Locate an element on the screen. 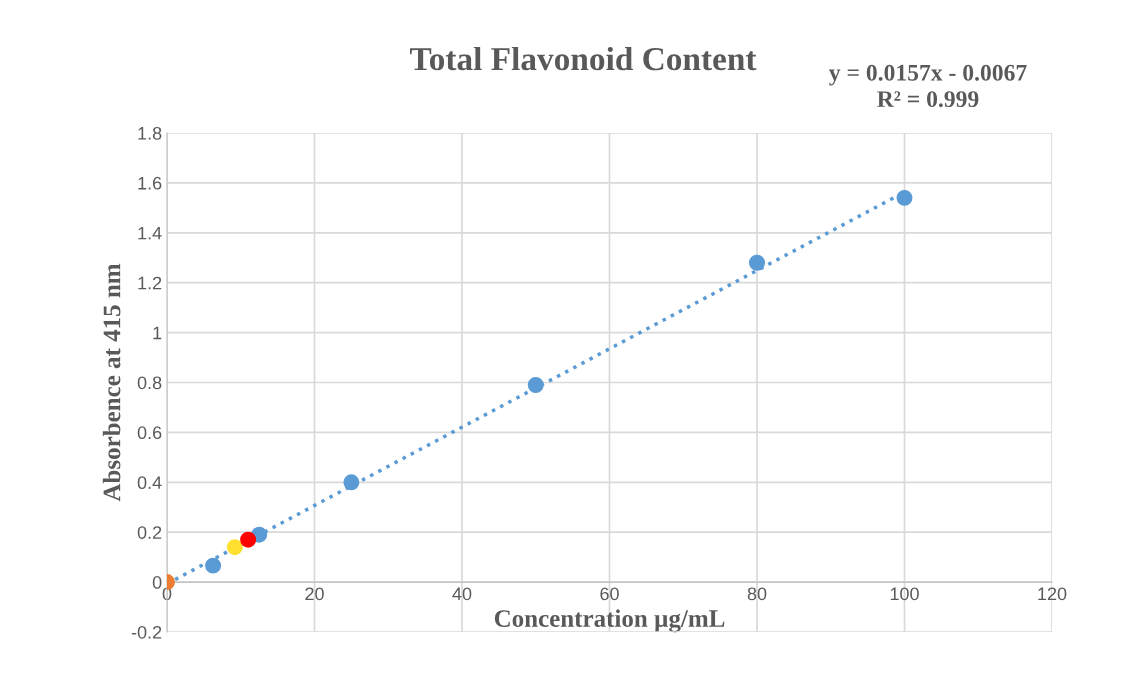 The height and width of the screenshot is (698, 1134). x-tick-label: 80 is located at coordinates (757, 594).